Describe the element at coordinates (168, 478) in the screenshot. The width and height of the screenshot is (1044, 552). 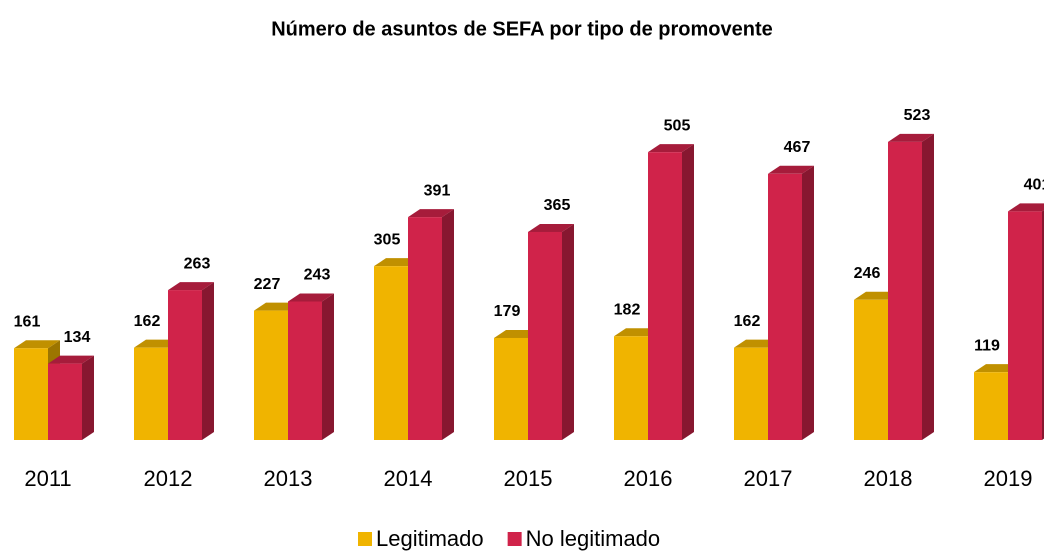
I see `x-tick-label: 2012` at that location.